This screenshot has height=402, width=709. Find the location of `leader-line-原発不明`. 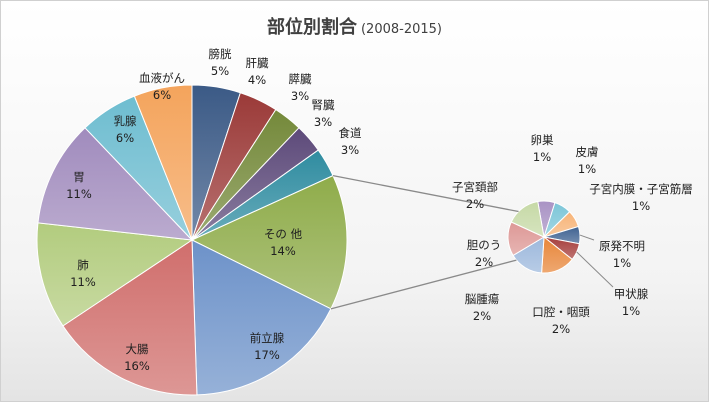

leader-line-原発不明 is located at coordinates (587, 237).